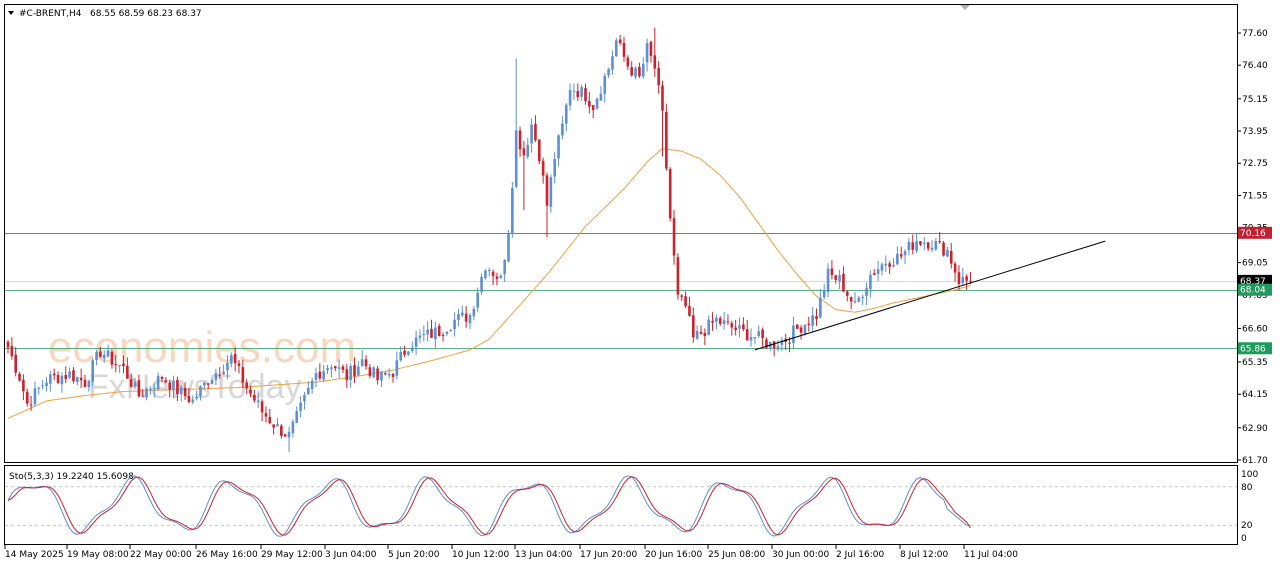 This screenshot has height=567, width=1280. What do you see at coordinates (1255, 66) in the screenshot?
I see `price-tick-label: 76.40` at bounding box center [1255, 66].